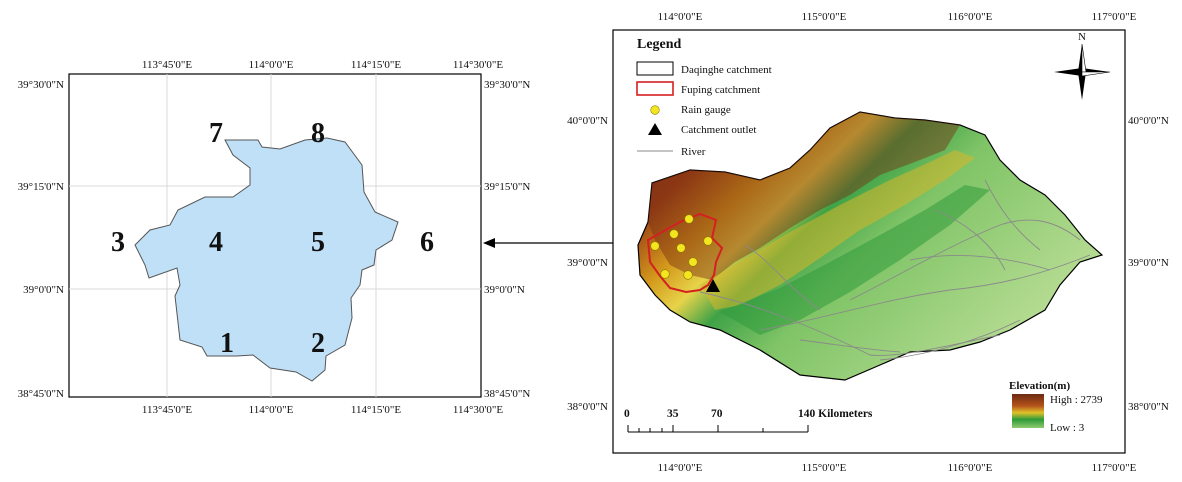  I want to click on left-lat-4: 38°45'0"N, so click(41, 394).